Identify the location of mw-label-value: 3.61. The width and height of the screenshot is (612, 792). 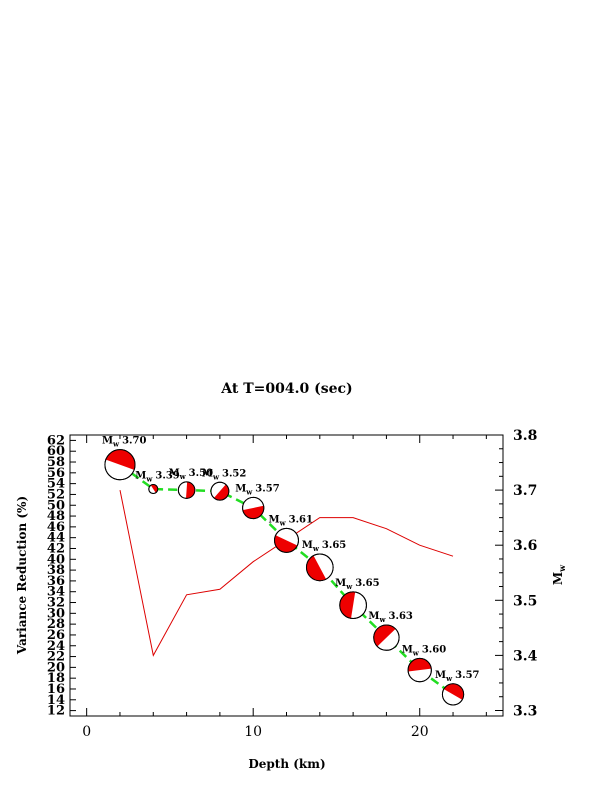
(301, 519).